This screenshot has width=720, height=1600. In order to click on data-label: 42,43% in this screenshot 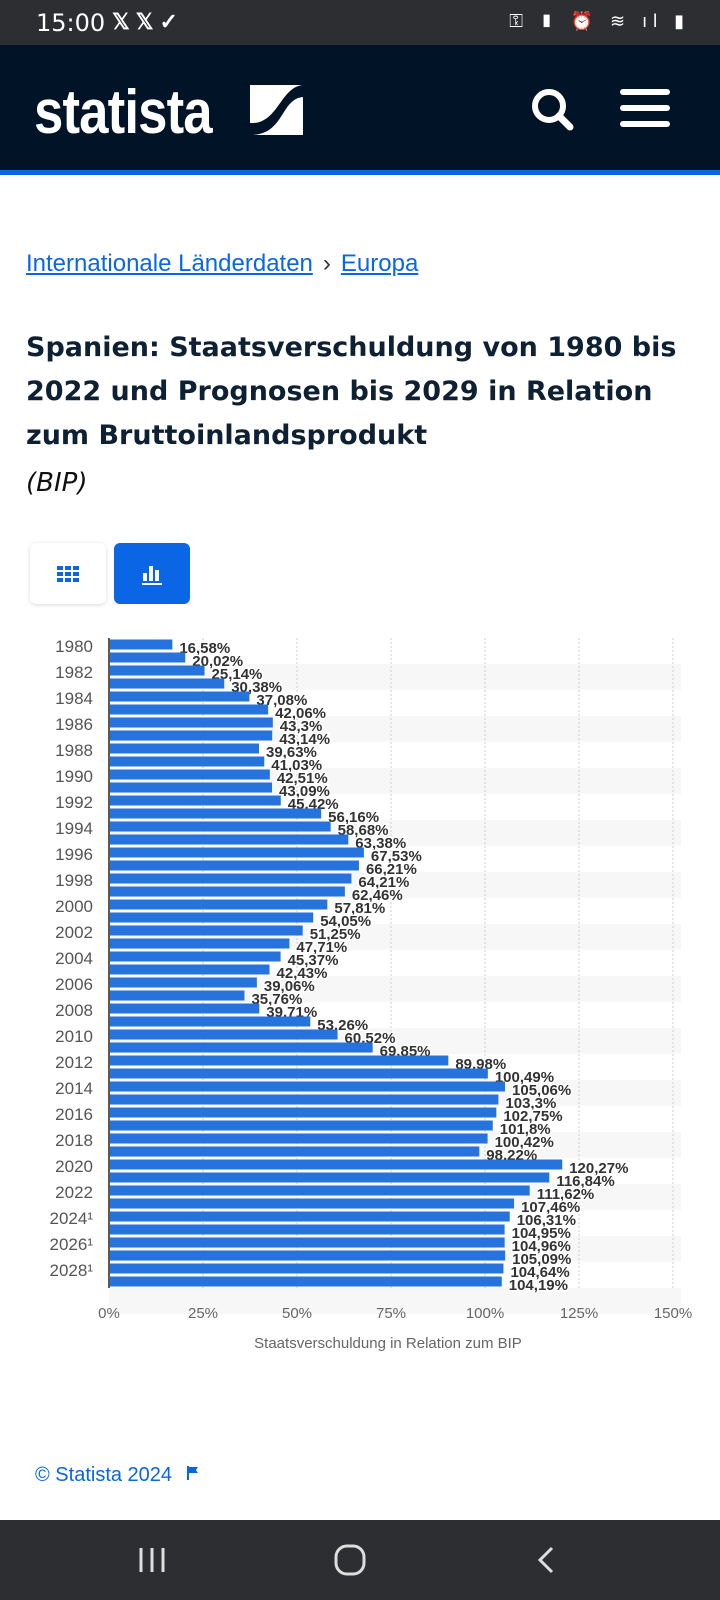, I will do `click(302, 973)`.